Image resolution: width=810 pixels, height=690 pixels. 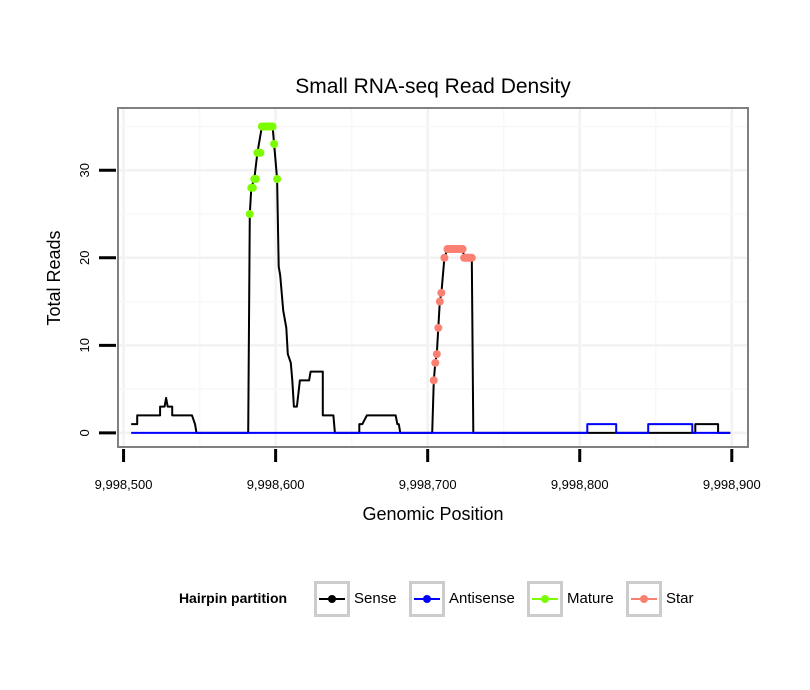 What do you see at coordinates (590, 598) in the screenshot?
I see `legend-label-mature: Mature` at bounding box center [590, 598].